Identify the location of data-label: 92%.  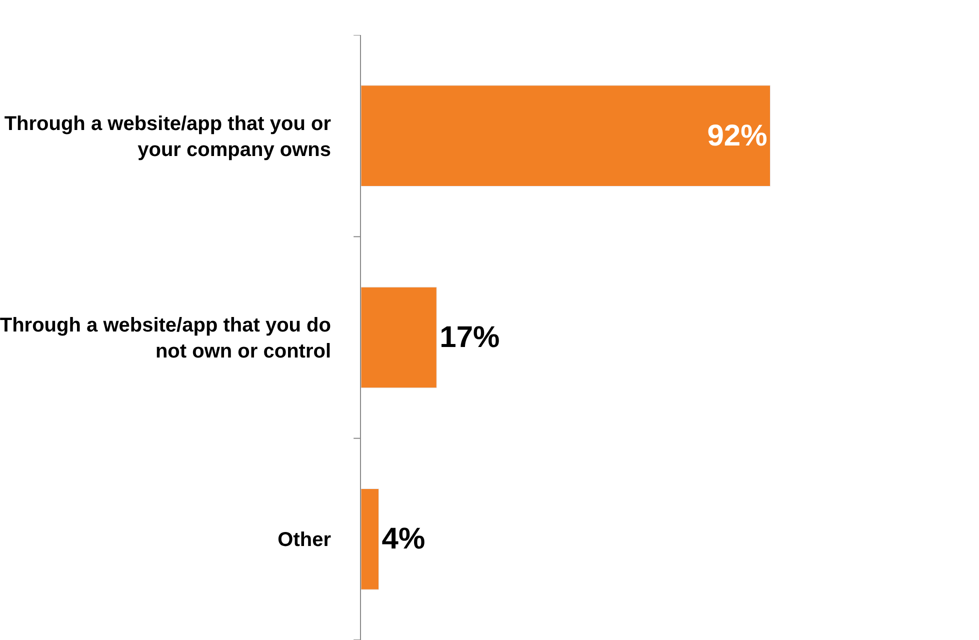
(737, 135).